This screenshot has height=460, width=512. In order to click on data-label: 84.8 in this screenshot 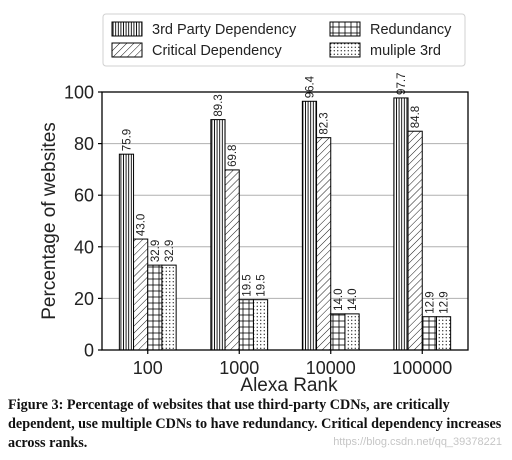, I will do `click(416, 117)`.